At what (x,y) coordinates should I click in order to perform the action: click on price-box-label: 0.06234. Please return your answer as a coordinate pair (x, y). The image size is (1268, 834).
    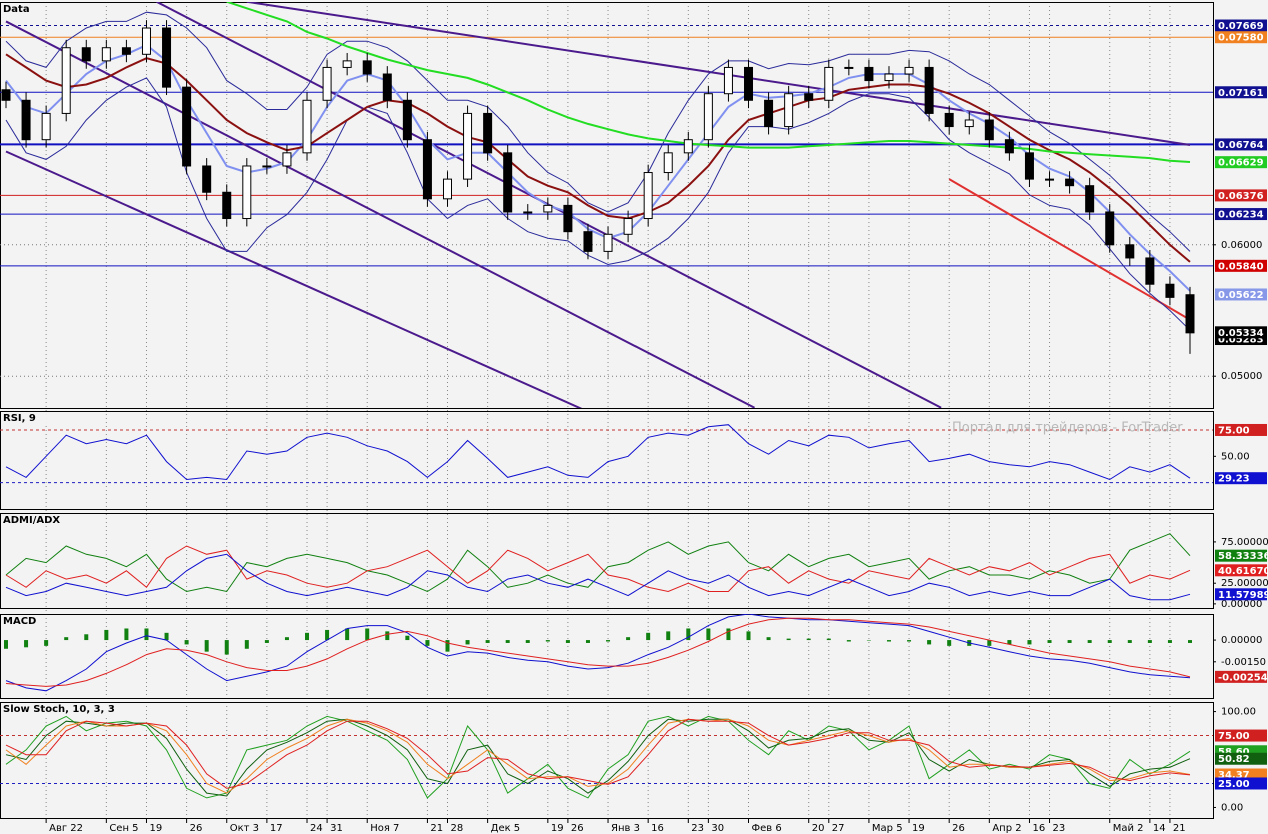
    Looking at the image, I should click on (1241, 215).